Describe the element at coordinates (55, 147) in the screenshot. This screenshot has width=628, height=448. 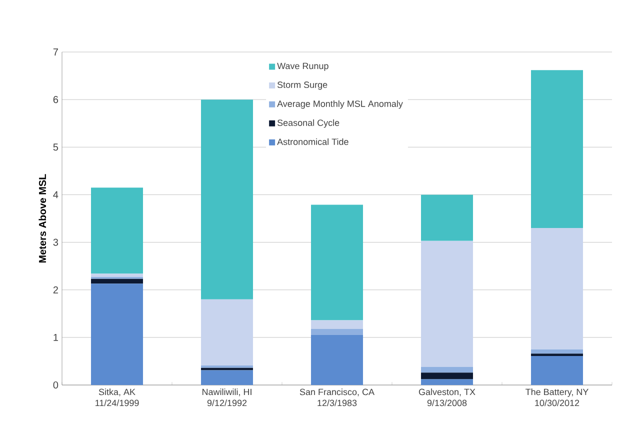
I see `y-tick-label: 5` at that location.